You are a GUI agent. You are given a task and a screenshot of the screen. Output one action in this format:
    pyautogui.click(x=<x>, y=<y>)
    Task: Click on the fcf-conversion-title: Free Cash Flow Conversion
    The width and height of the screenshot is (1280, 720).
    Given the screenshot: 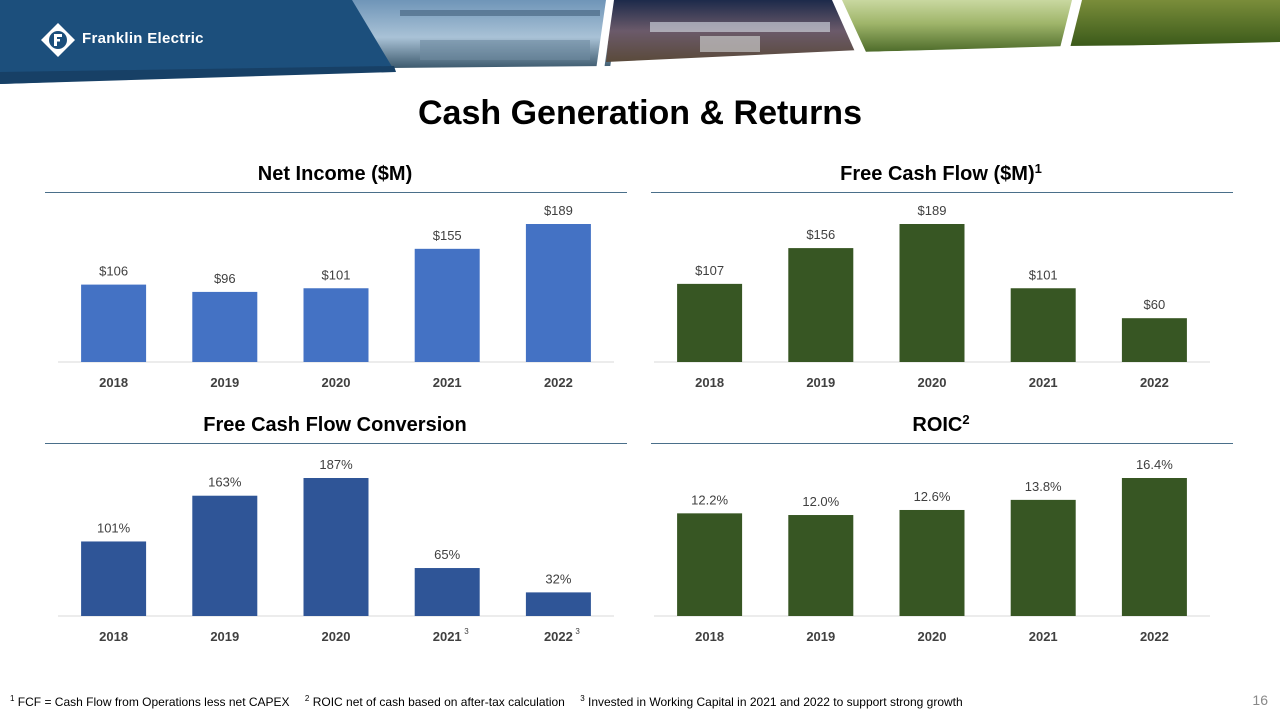 What is the action you would take?
    pyautogui.click(x=335, y=425)
    